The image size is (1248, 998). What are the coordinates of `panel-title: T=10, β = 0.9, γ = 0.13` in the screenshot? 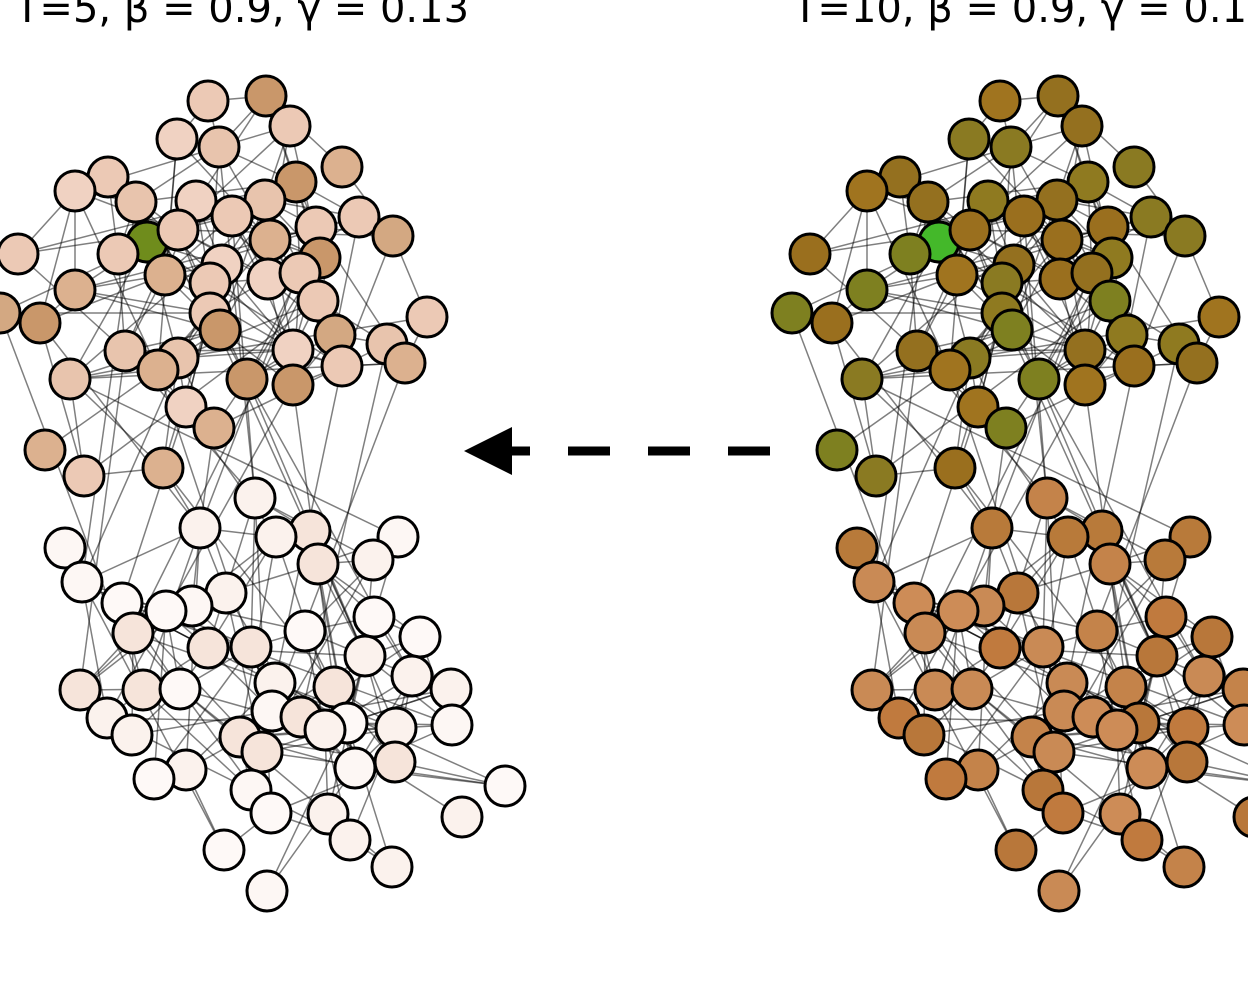 It's located at (1020, 16).